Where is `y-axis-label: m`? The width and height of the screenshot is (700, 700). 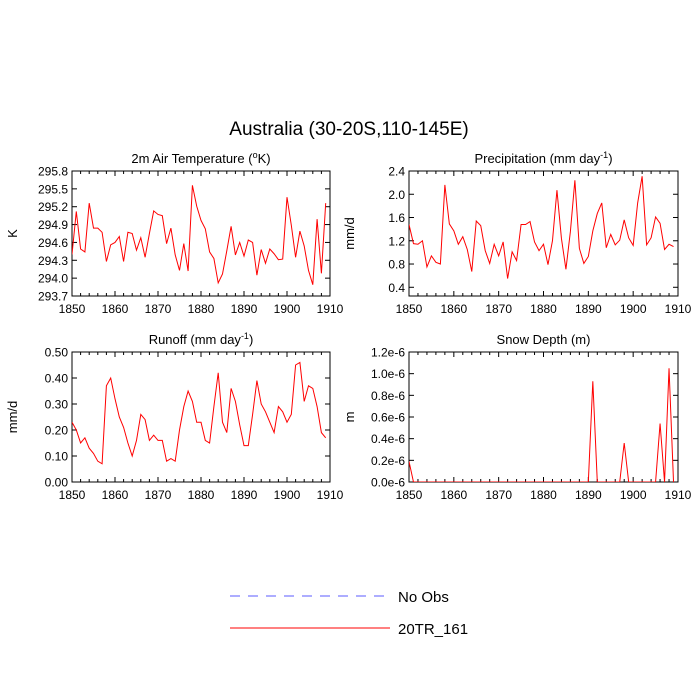
y-axis-label: m is located at coordinates (349, 417).